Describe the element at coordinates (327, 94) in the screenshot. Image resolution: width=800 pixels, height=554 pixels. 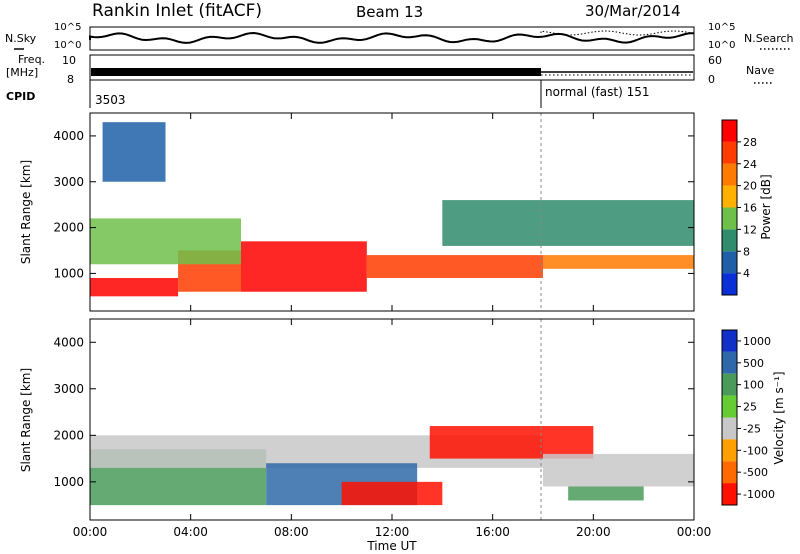
I see `cpid-row: CPID 3503 normal (fast) 151` at that location.